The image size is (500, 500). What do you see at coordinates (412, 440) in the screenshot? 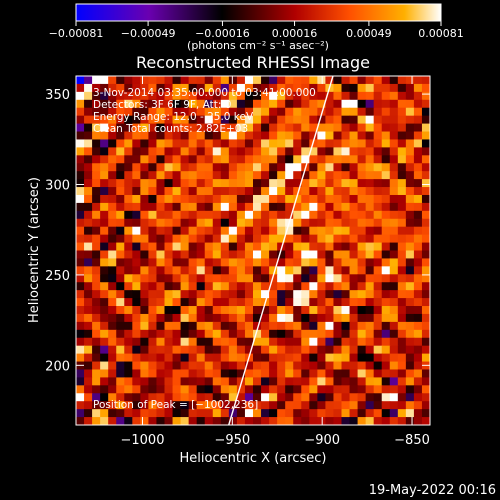
I see `x-tick-label: −850` at bounding box center [412, 440].